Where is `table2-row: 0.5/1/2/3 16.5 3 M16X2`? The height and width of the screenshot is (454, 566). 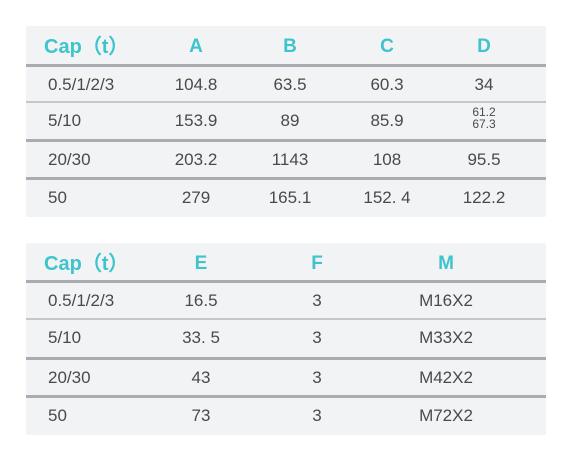 table2-row: 0.5/1/2/3 16.5 3 M16X2 is located at coordinates (286, 299).